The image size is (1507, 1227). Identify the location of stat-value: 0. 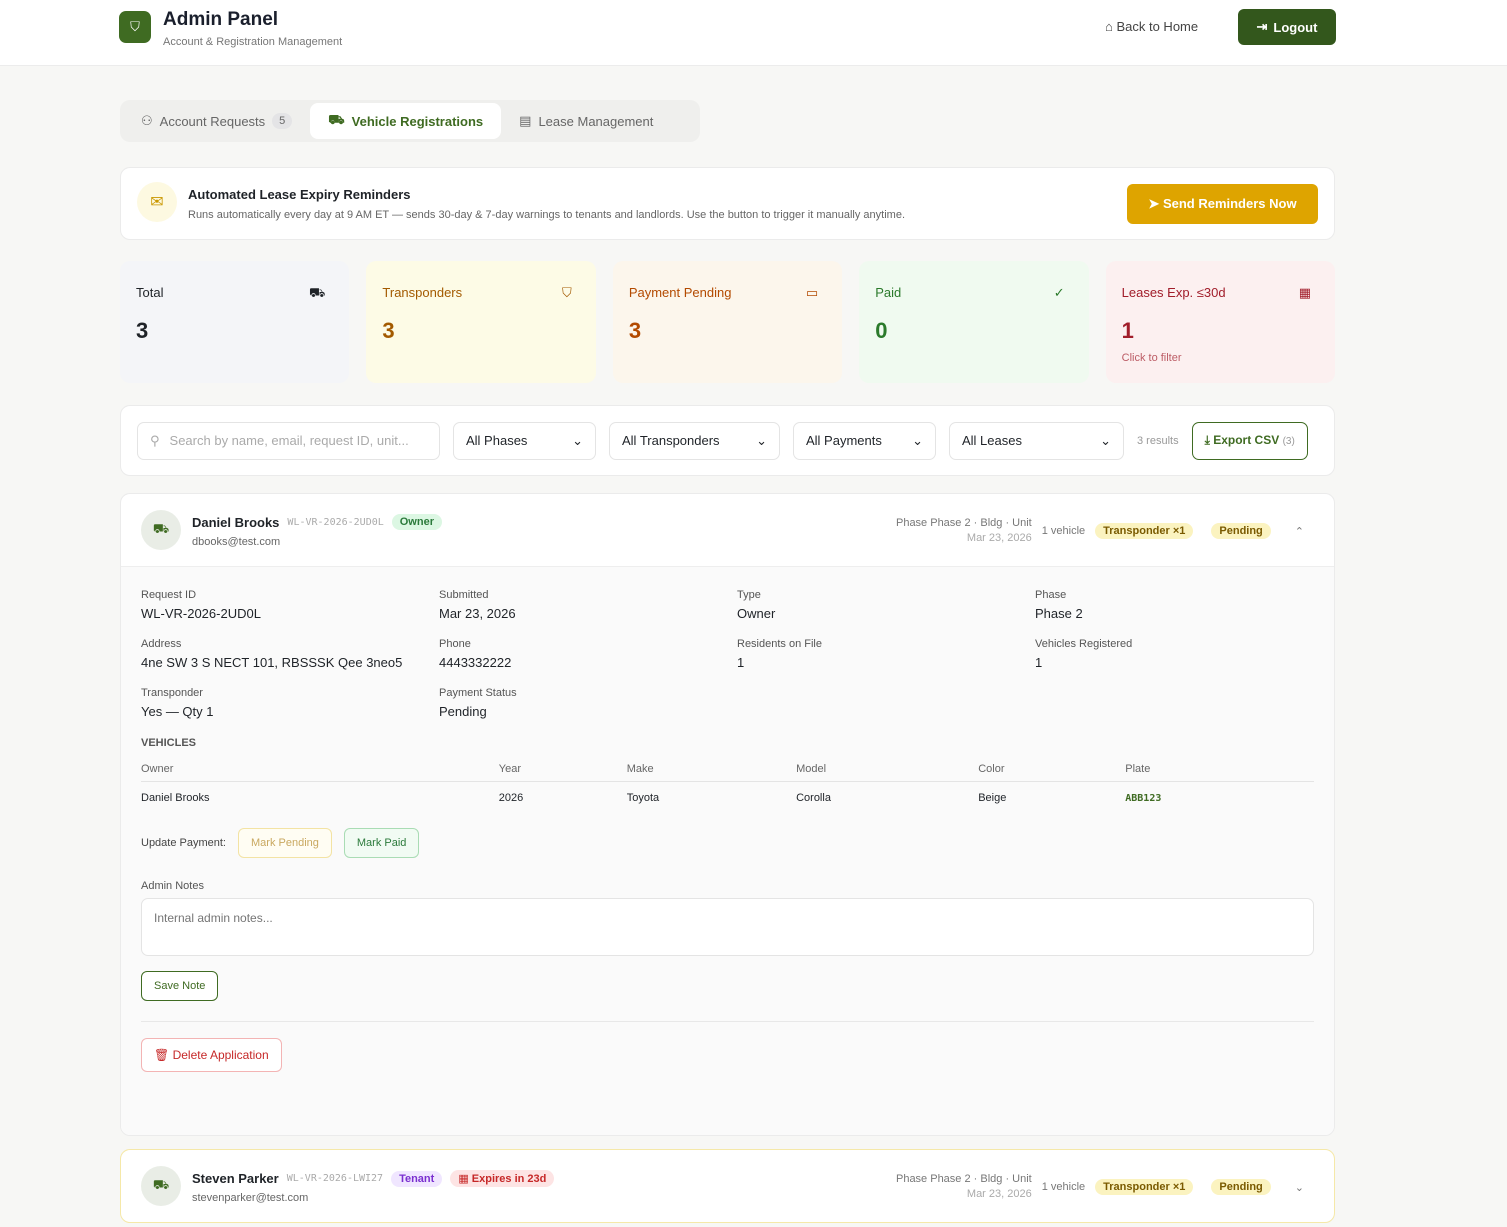
(881, 330).